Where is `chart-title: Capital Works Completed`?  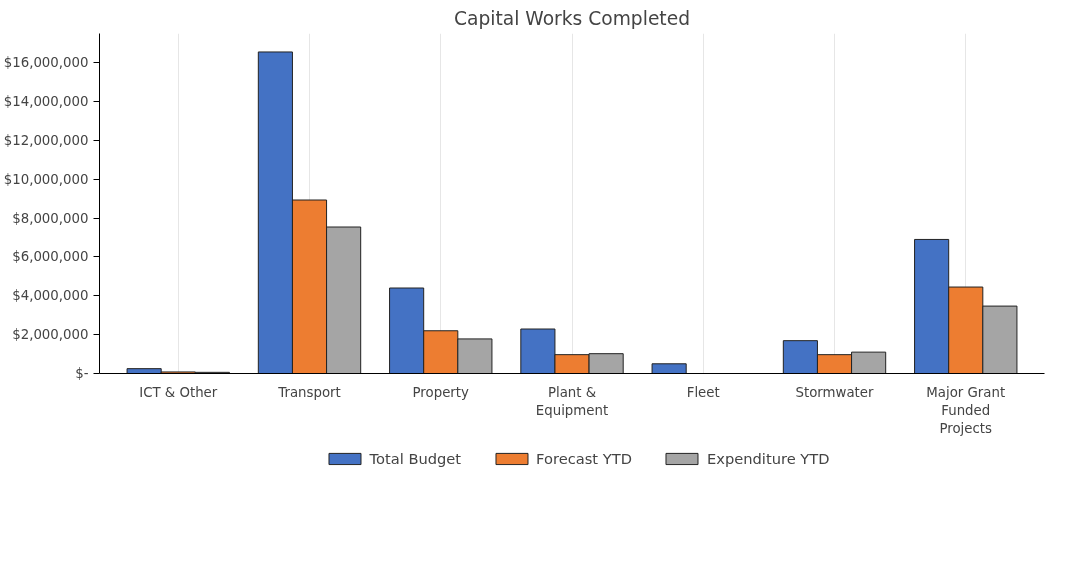 chart-title: Capital Works Completed is located at coordinates (572, 18).